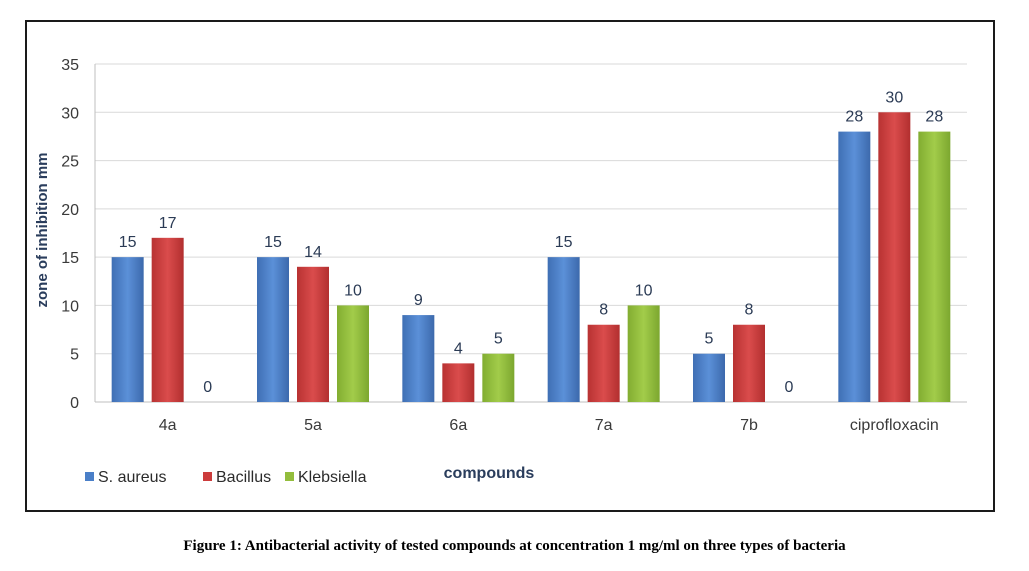 The height and width of the screenshot is (571, 1029). Describe the element at coordinates (563, 329) in the screenshot. I see `bar-saureus-7a` at that location.